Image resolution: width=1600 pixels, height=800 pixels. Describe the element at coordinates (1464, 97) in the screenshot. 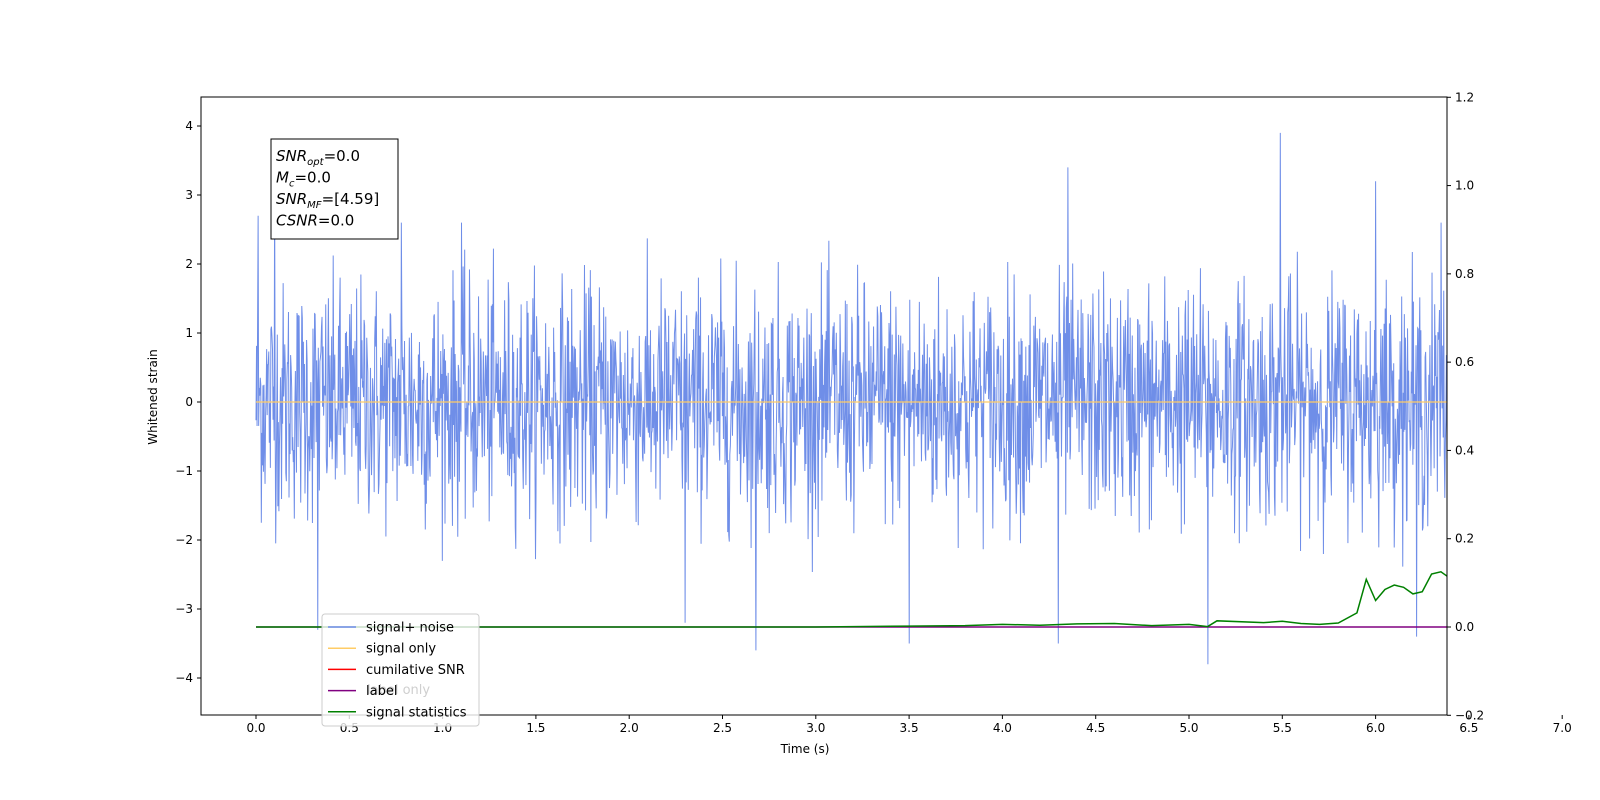

I see `y2-tick-label: 1.2` at that location.